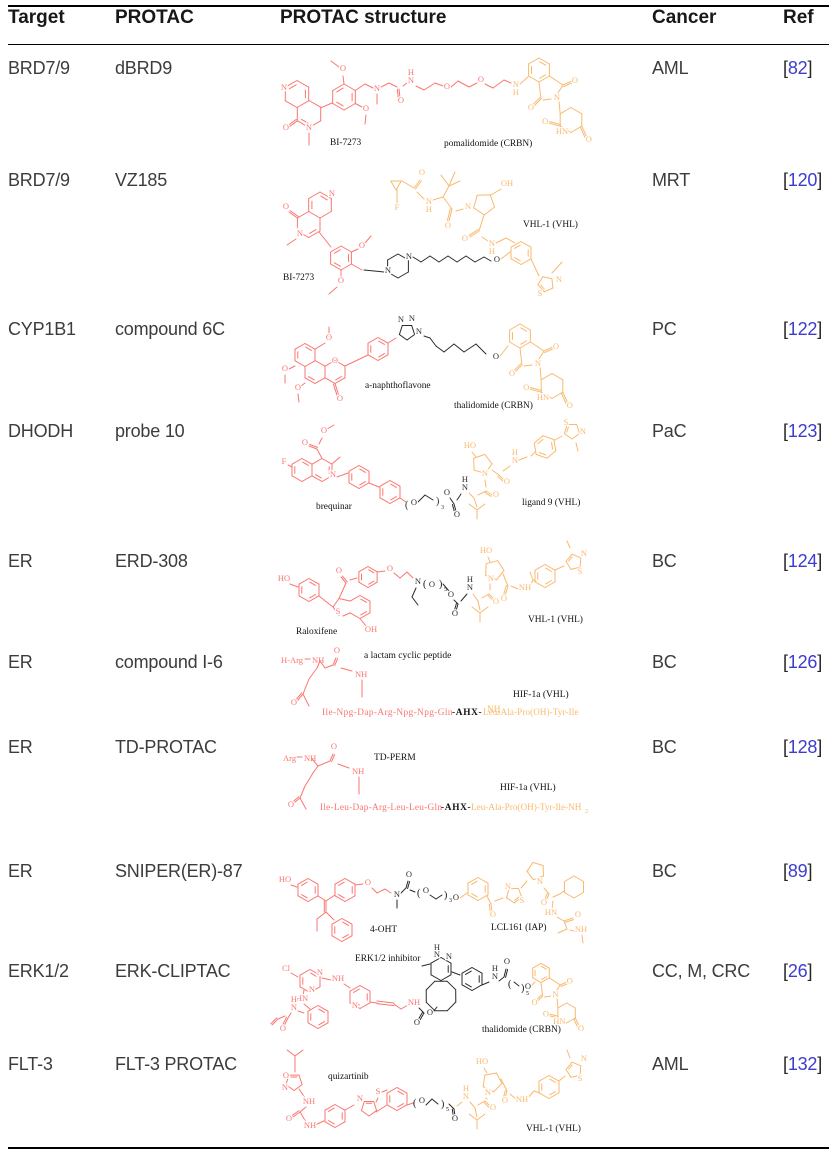 The width and height of the screenshot is (830, 1153). I want to click on svg-text: OH, so click(507, 183).